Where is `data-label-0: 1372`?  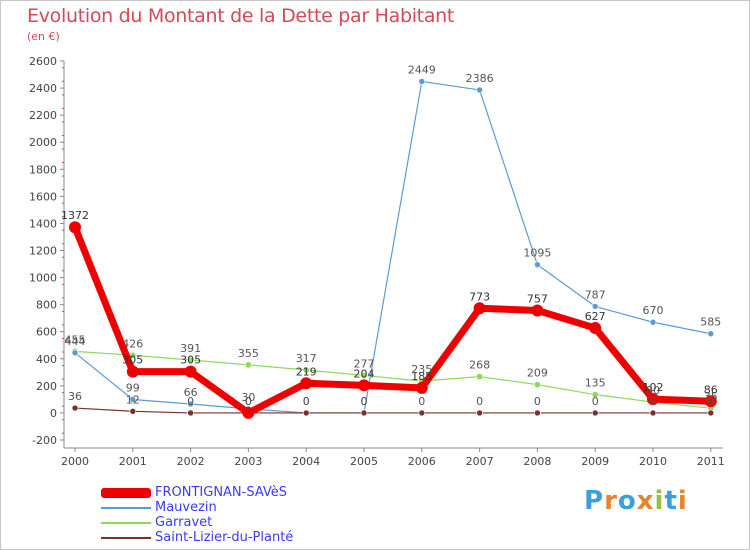
data-label-0: 1372 is located at coordinates (75, 215).